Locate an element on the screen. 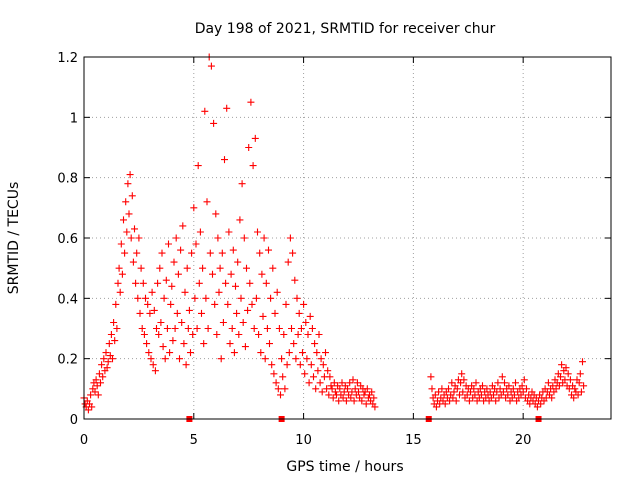 The height and width of the screenshot is (480, 640). x-axis-label: GPS time / hours is located at coordinates (344, 467).